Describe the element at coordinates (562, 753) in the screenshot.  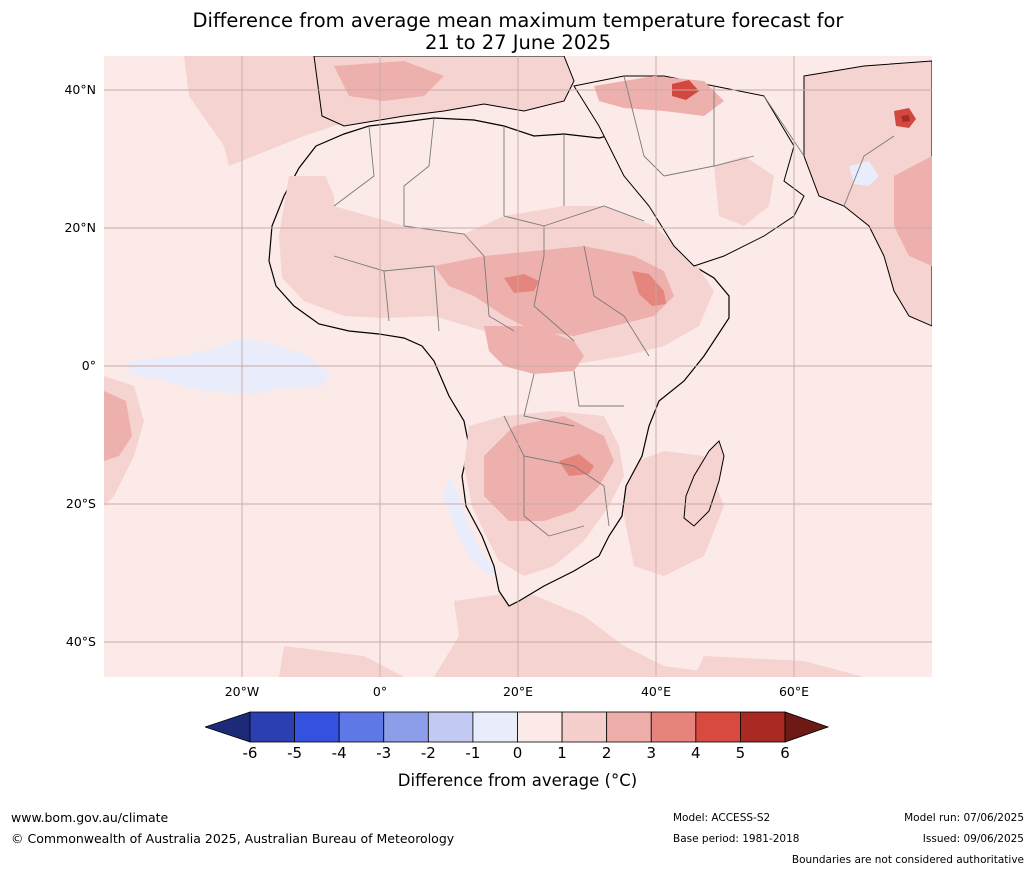
I see `colorbar-tick-label: 1` at that location.